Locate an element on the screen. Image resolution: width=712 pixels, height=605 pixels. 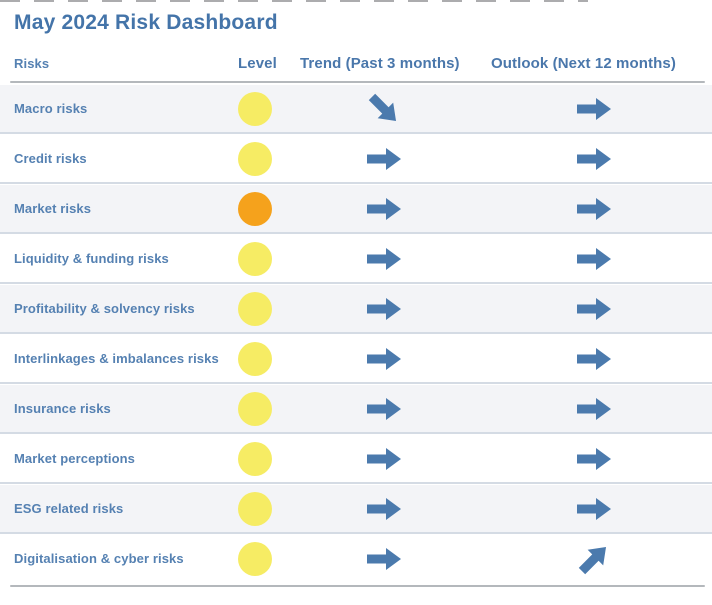
column-header-level: Level is located at coordinates (257, 63).